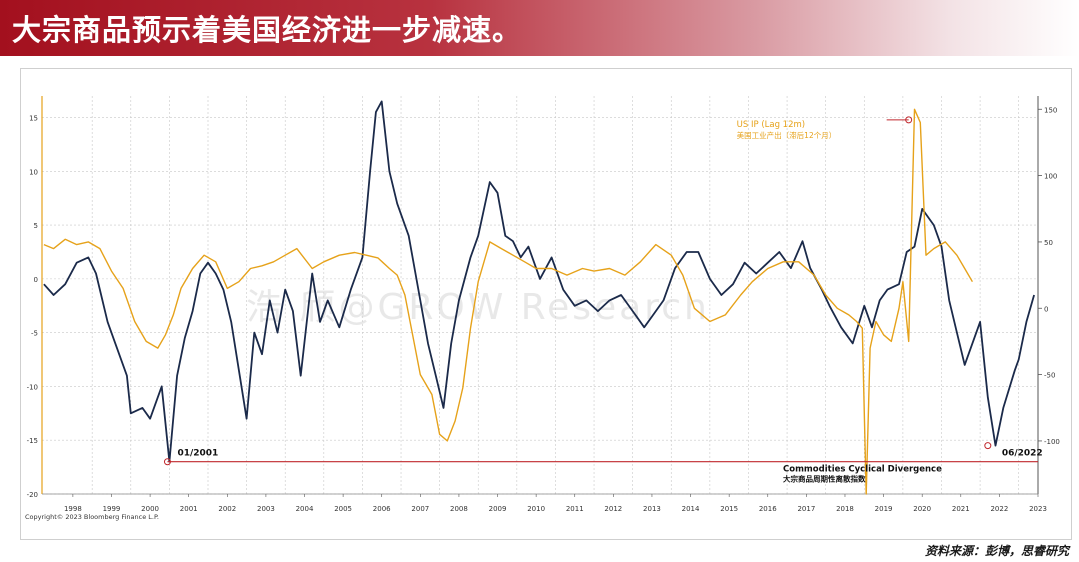 The width and height of the screenshot is (1079, 562). Describe the element at coordinates (36, 226) in the screenshot. I see `left-tick-label: 5` at that location.